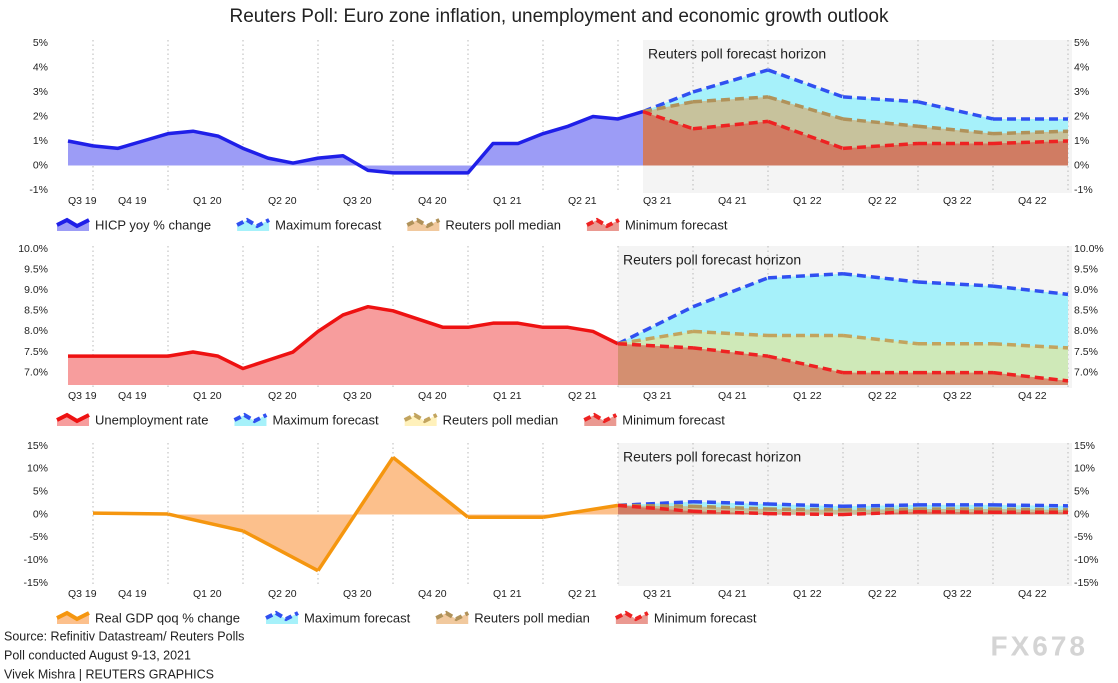  Describe the element at coordinates (1081, 116) in the screenshot. I see `y-tick-label: 2%` at that location.